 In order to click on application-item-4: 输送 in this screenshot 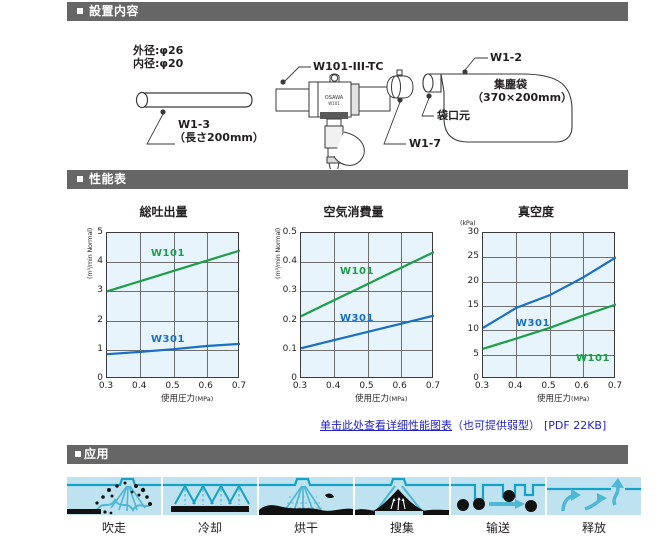, I will do `click(498, 508)`.